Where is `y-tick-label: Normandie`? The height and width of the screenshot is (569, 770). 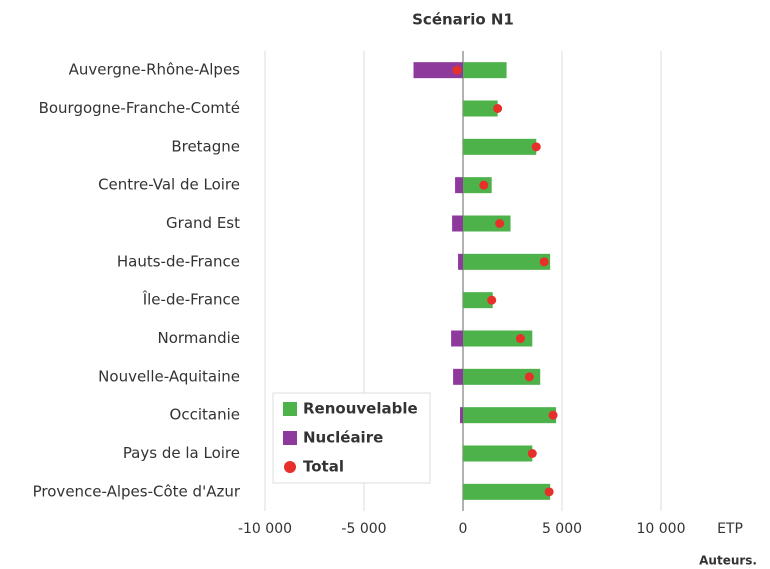
y-tick-label: Normandie is located at coordinates (198, 338).